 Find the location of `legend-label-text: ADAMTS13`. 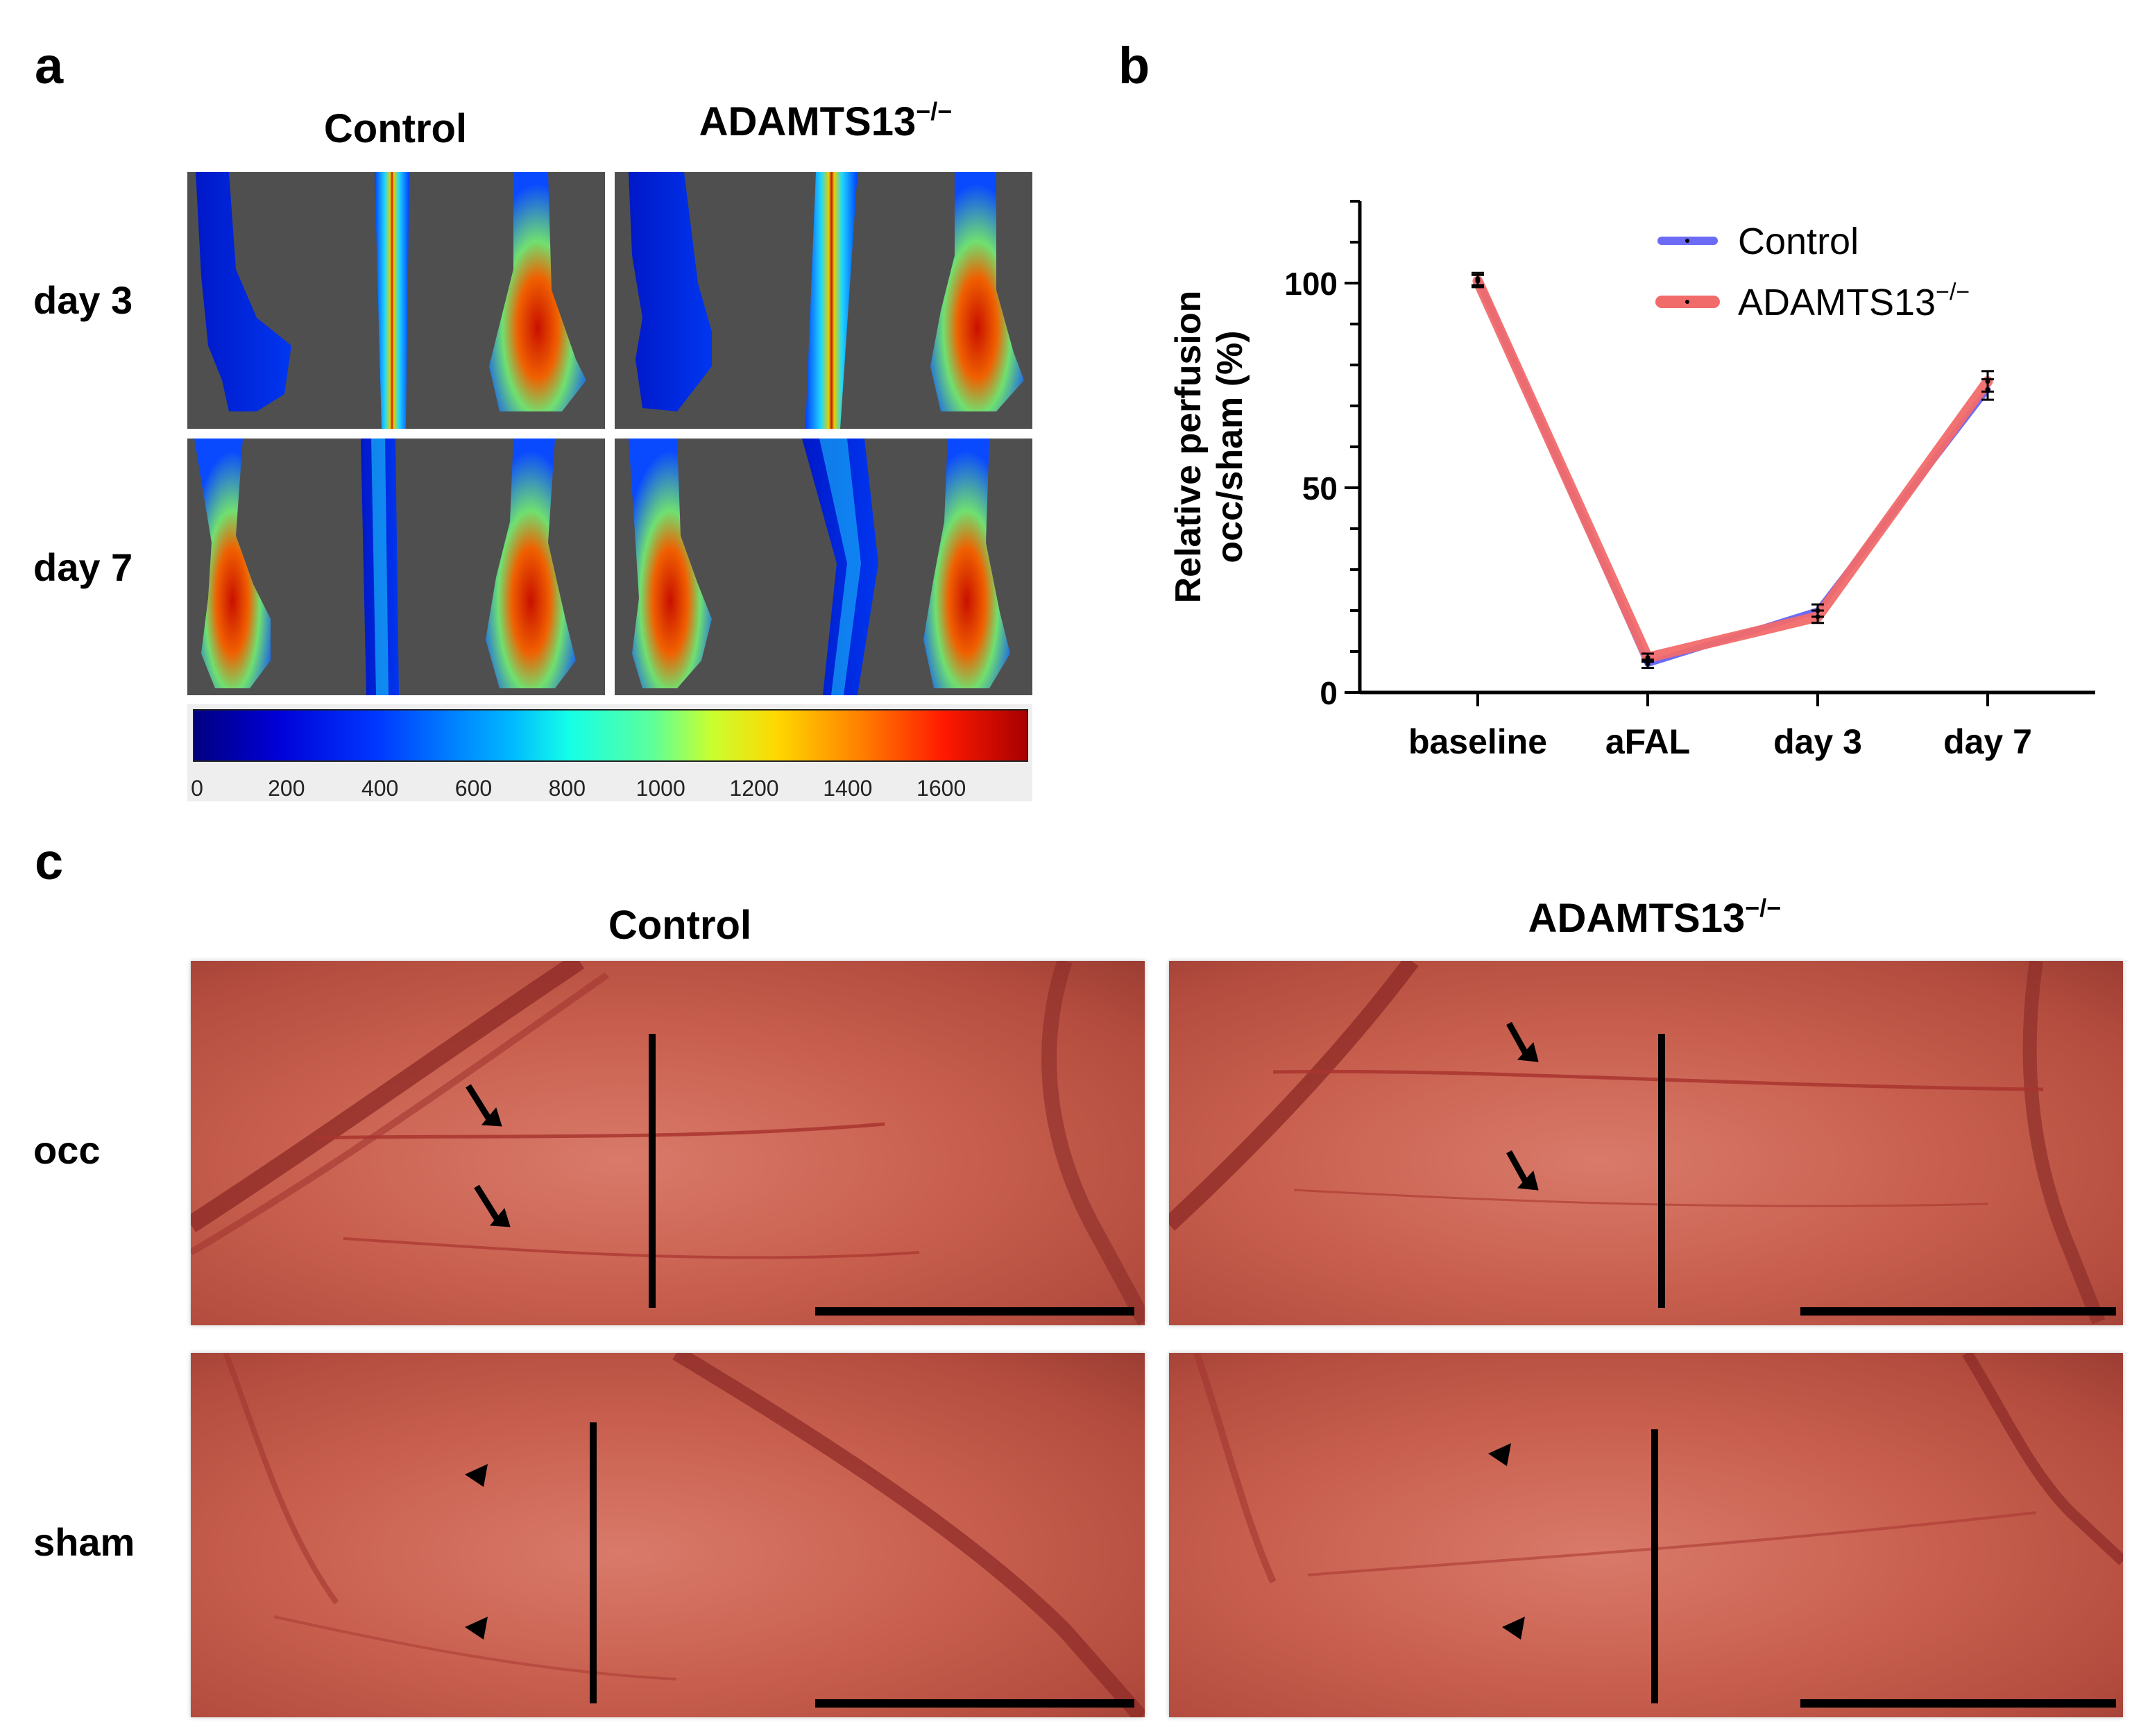

legend-label-text: ADAMTS13 is located at coordinates (1837, 302).